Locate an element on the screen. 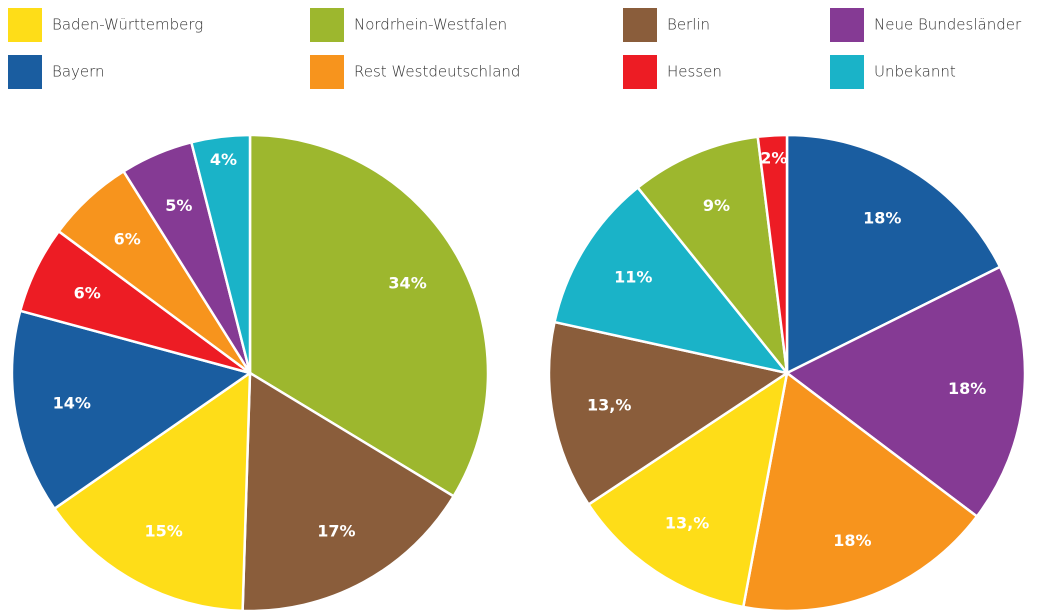 The image size is (1037, 610). legend-label: Rest Westdeutschland is located at coordinates (437, 72).